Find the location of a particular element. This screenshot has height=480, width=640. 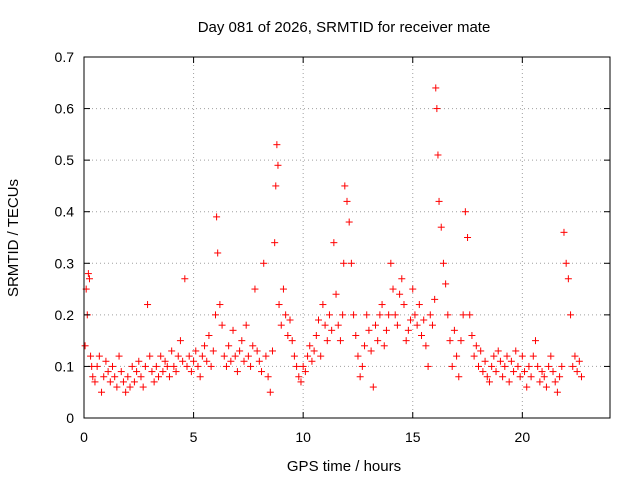

y-tick-label: 0.2 is located at coordinates (65, 315).